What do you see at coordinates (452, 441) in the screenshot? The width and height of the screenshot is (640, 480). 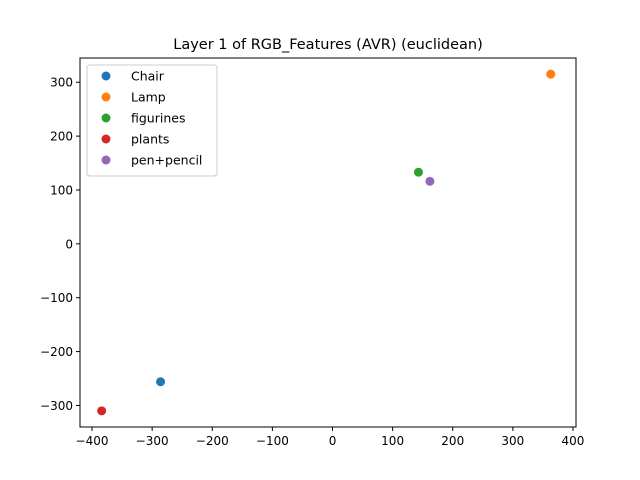 I see `x-tick-label: 200` at bounding box center [452, 441].